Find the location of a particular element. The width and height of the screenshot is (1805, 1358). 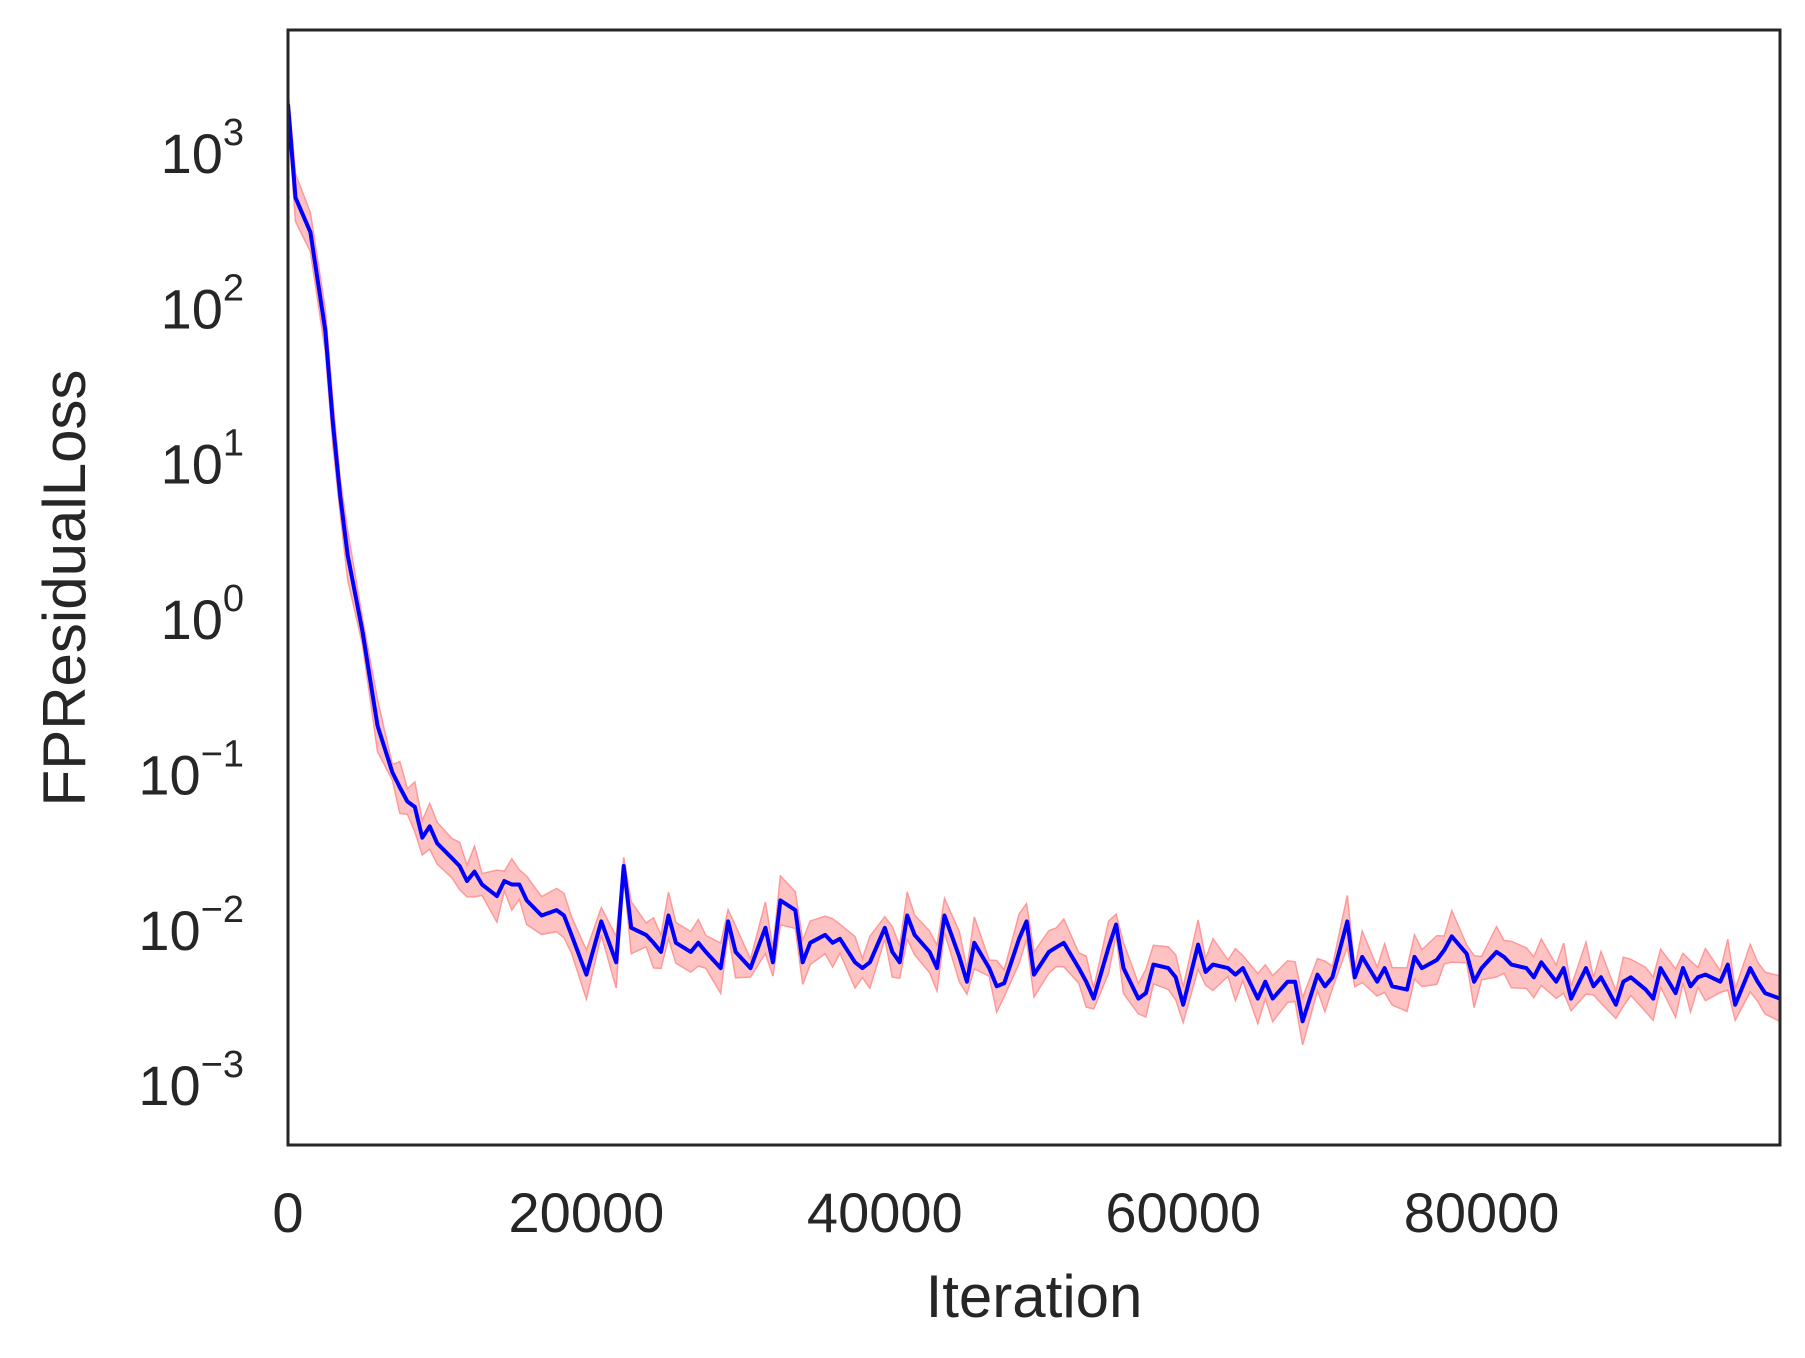

y-axis-label: FPResidualLoss is located at coordinates (64, 588).